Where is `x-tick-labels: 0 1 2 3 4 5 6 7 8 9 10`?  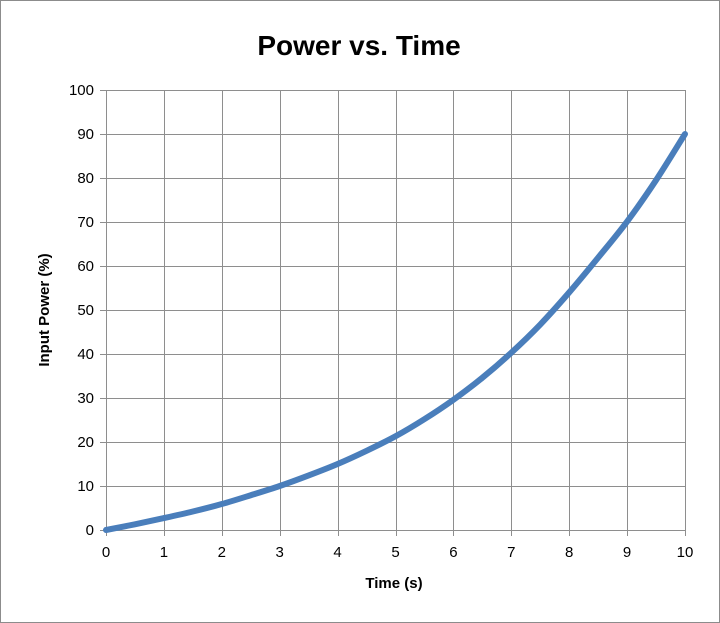 x-tick-labels: 0 1 2 3 4 5 6 7 8 9 10 is located at coordinates (398, 552).